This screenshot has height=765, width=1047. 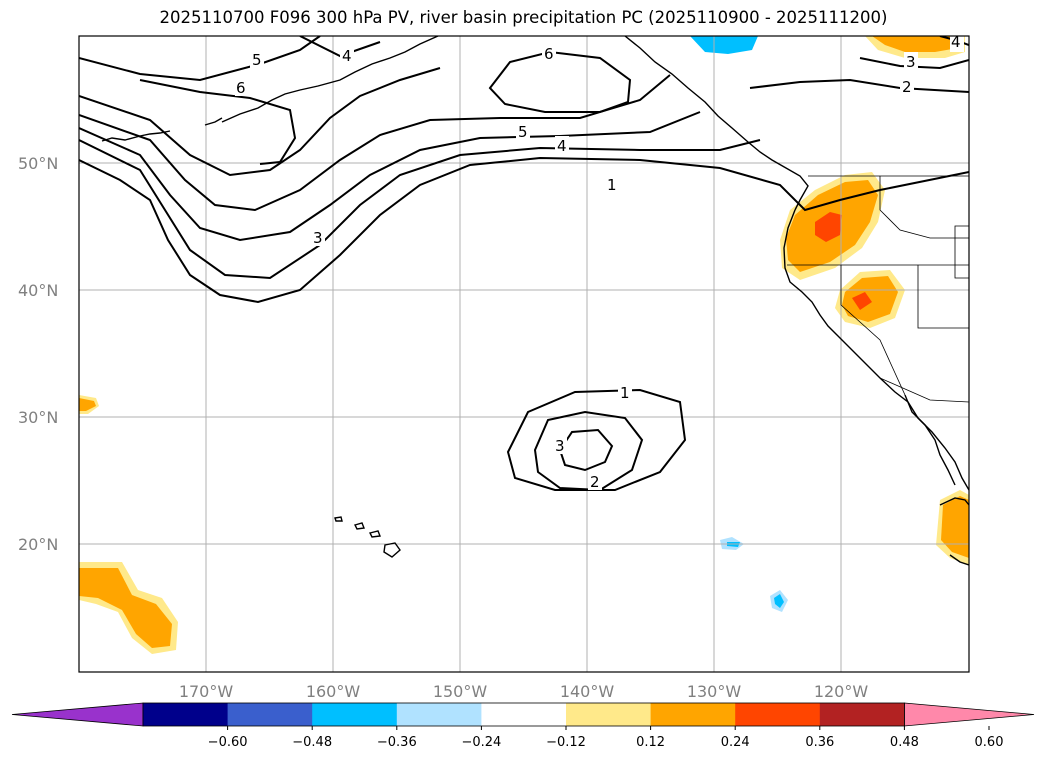 What do you see at coordinates (989, 742) in the screenshot?
I see `colorbar-tick-label: 0.60` at bounding box center [989, 742].